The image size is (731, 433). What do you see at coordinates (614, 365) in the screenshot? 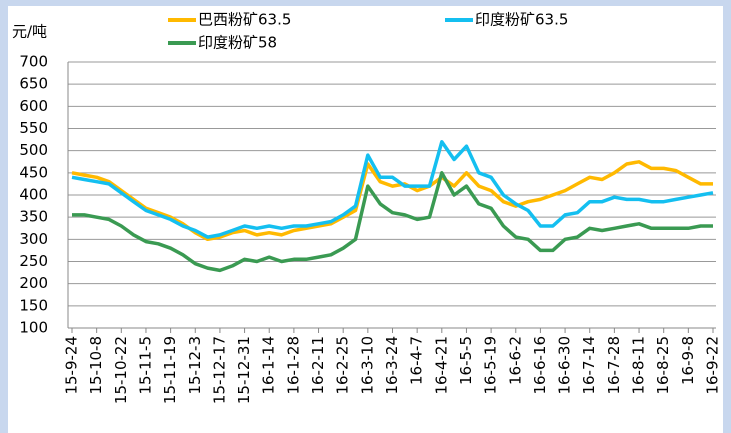
I see `x-tick-label: 16-7-28` at bounding box center [614, 365].